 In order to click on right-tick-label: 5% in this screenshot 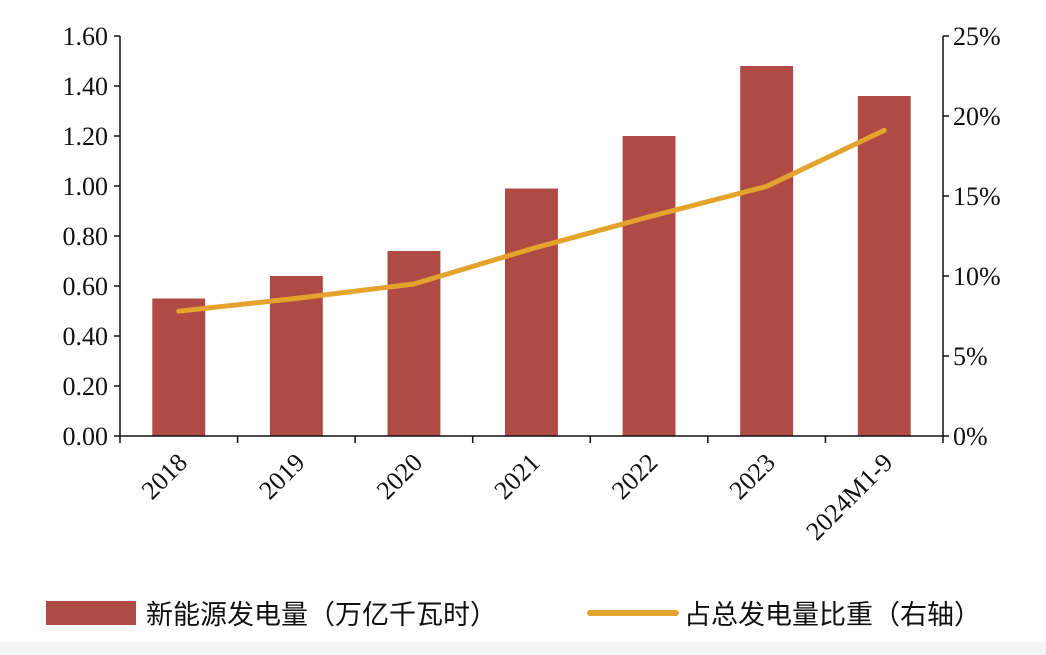, I will do `click(970, 356)`.